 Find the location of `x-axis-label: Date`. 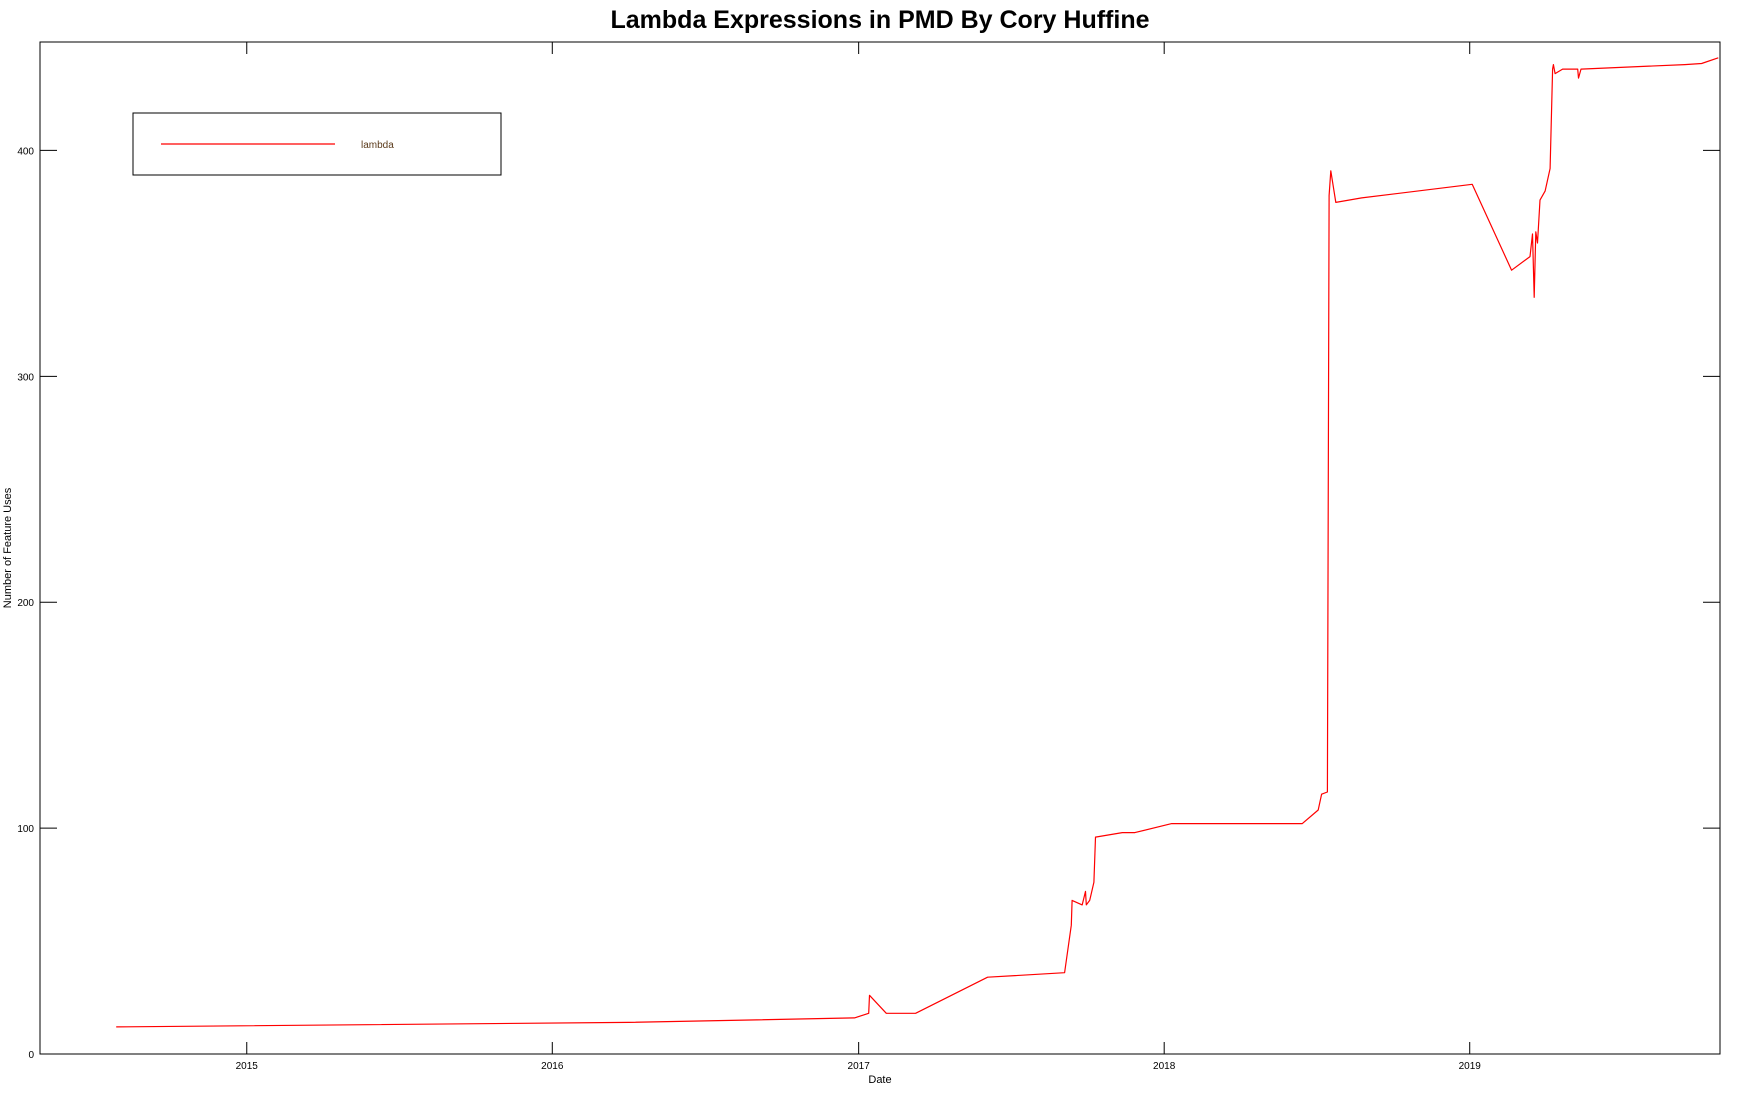

x-axis-label: Date is located at coordinates (879, 1080).